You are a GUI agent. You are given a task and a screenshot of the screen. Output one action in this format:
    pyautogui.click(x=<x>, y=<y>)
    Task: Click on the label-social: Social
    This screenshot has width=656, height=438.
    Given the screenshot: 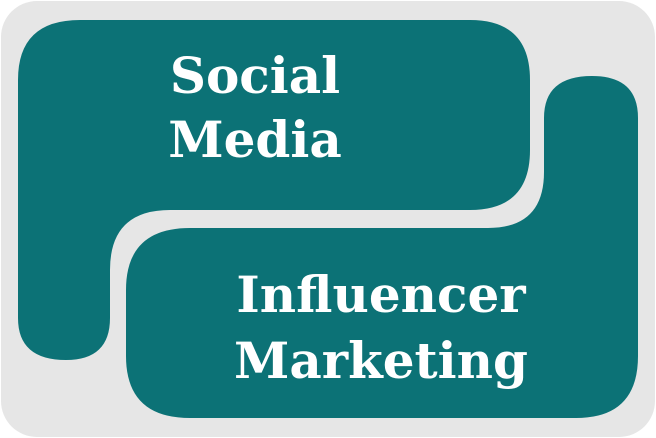 What is the action you would take?
    pyautogui.click(x=255, y=75)
    